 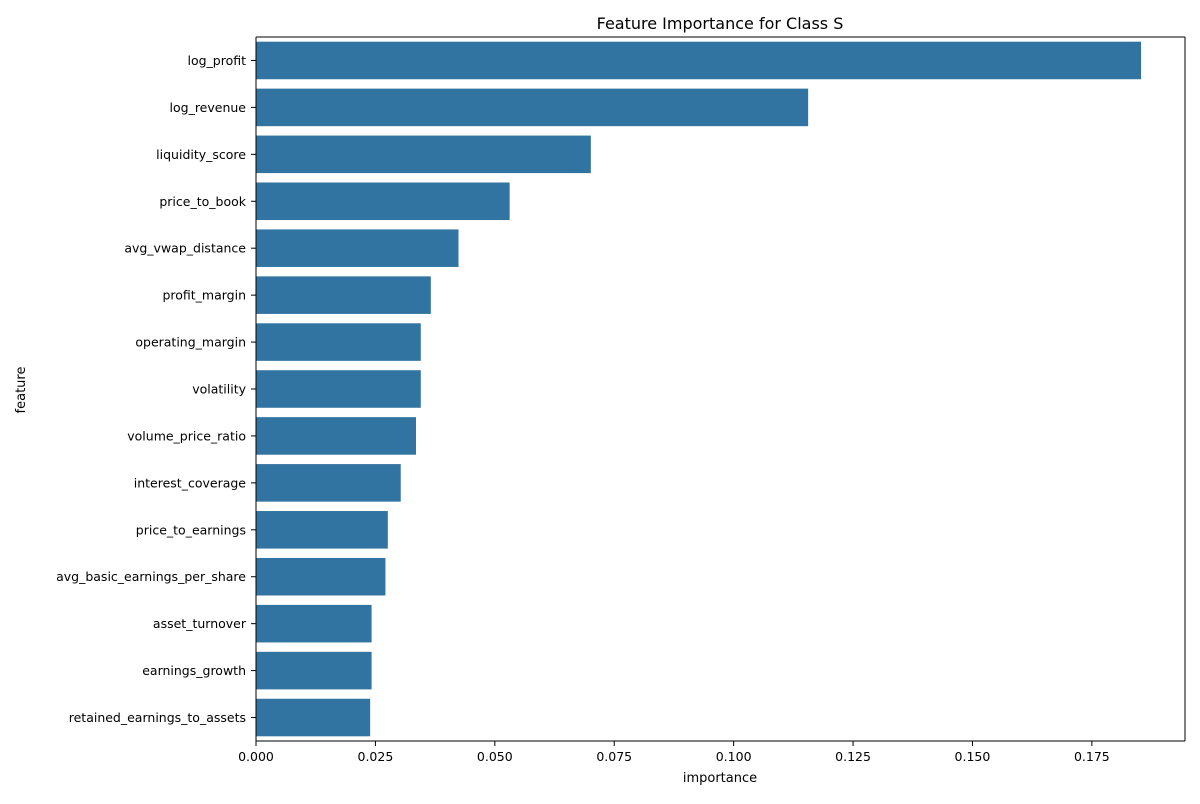 I want to click on y-tick-label: volatility, so click(x=219, y=389).